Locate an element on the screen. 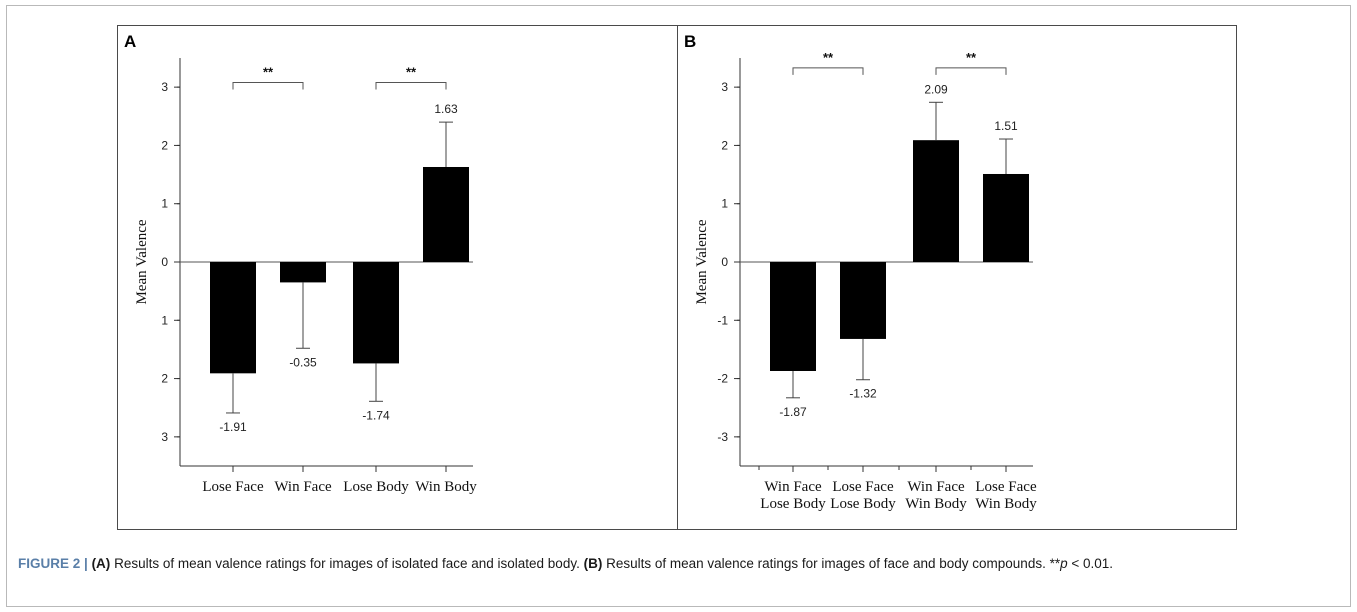  panel-b-y-tick-label: -1 is located at coordinates (722, 320).